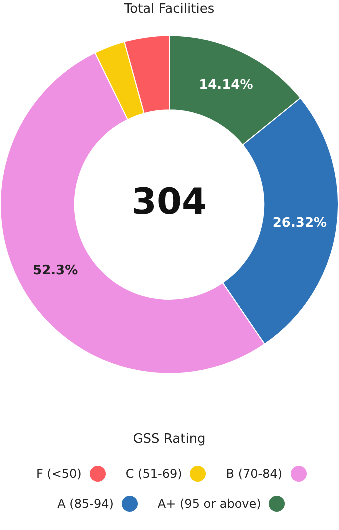 The height and width of the screenshot is (530, 339). I want to click on legend-label: B (70-84), so click(254, 474).